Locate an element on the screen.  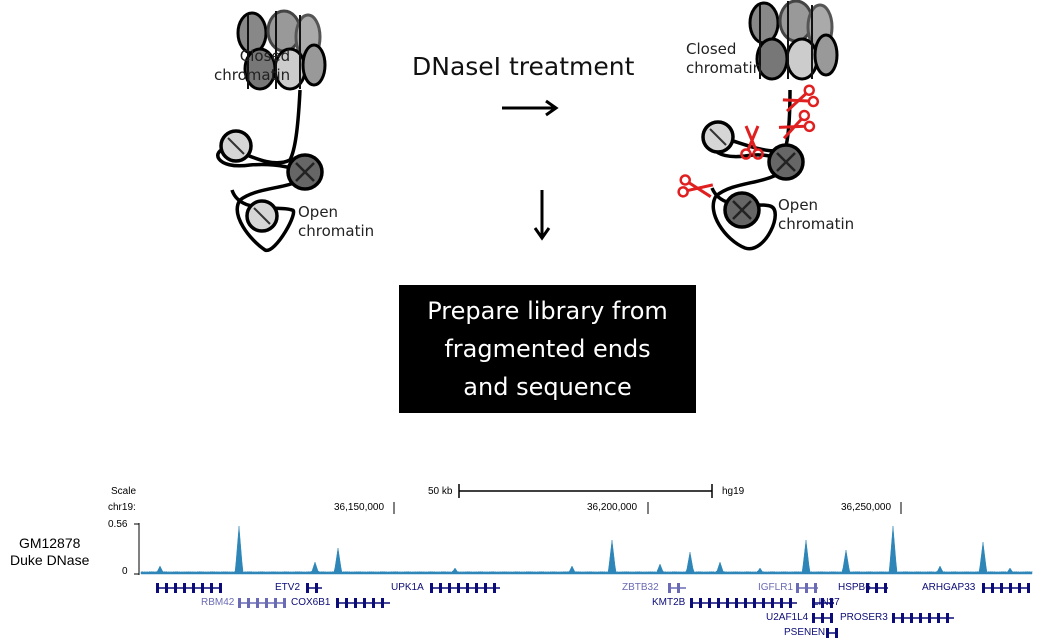
left-closed-chromatin-label: Closed chromatin is located at coordinates (252, 65).